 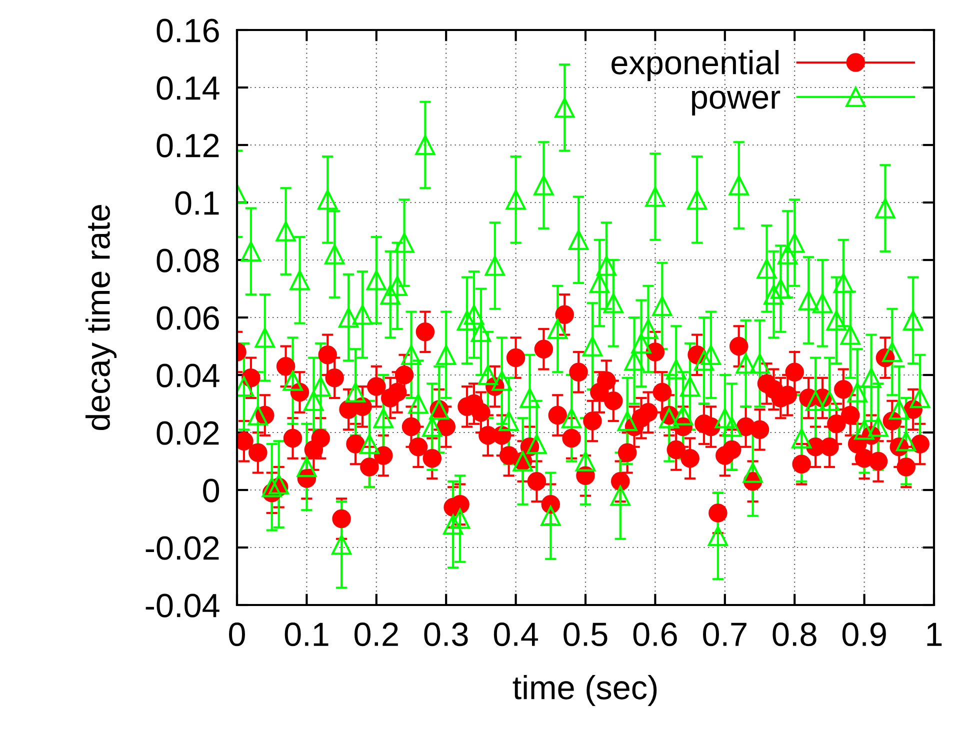 What do you see at coordinates (211, 490) in the screenshot?
I see `y-tick-label: 0` at bounding box center [211, 490].